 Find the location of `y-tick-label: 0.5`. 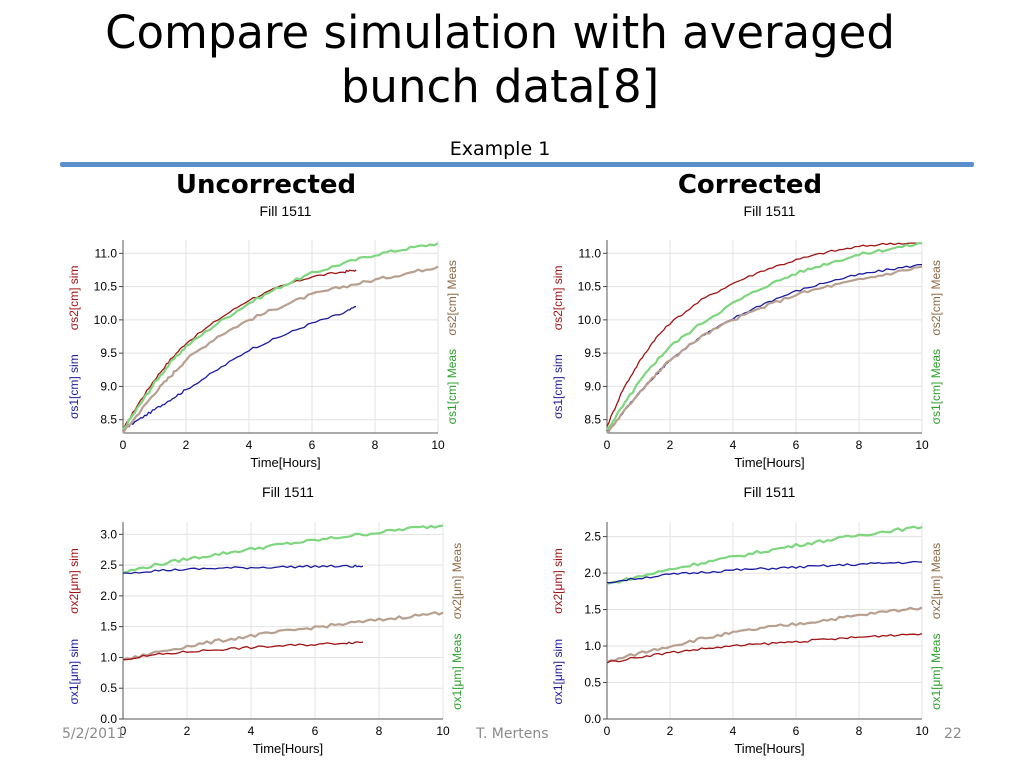

y-tick-label: 0.5 is located at coordinates (108, 688).